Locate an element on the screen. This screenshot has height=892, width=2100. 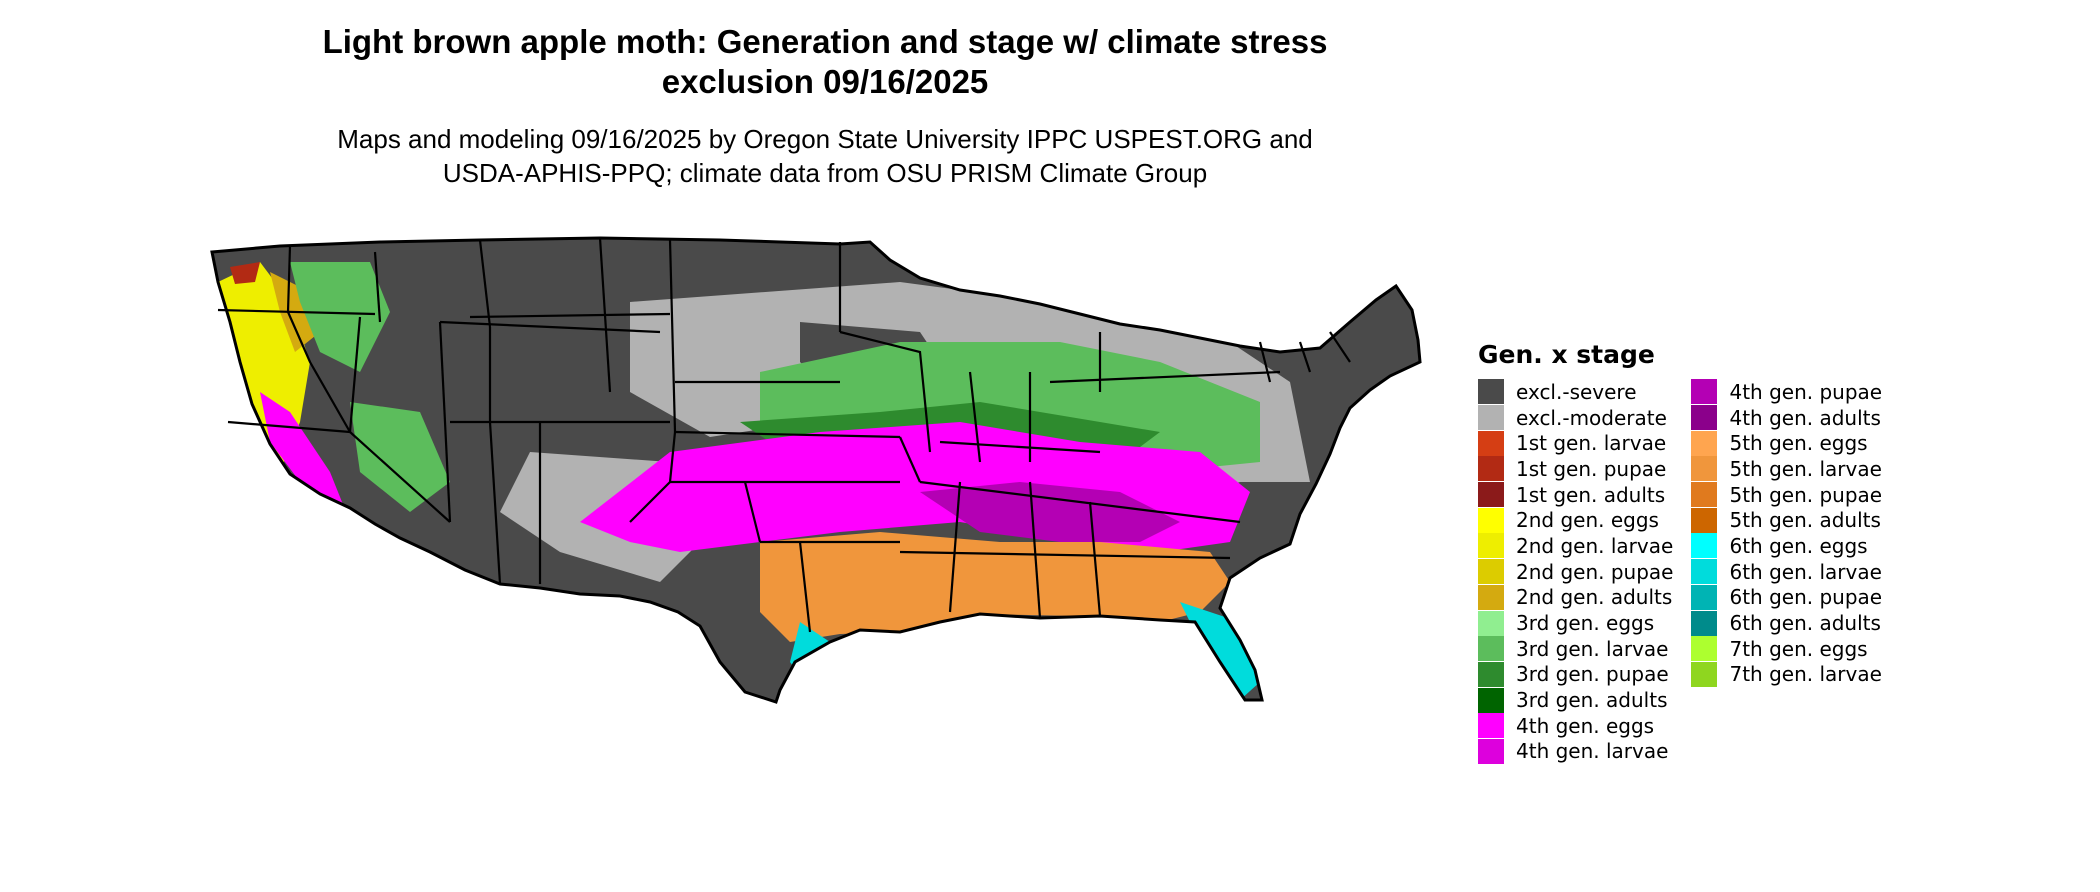
region-1st-gen-pnw is located at coordinates (245, 273).